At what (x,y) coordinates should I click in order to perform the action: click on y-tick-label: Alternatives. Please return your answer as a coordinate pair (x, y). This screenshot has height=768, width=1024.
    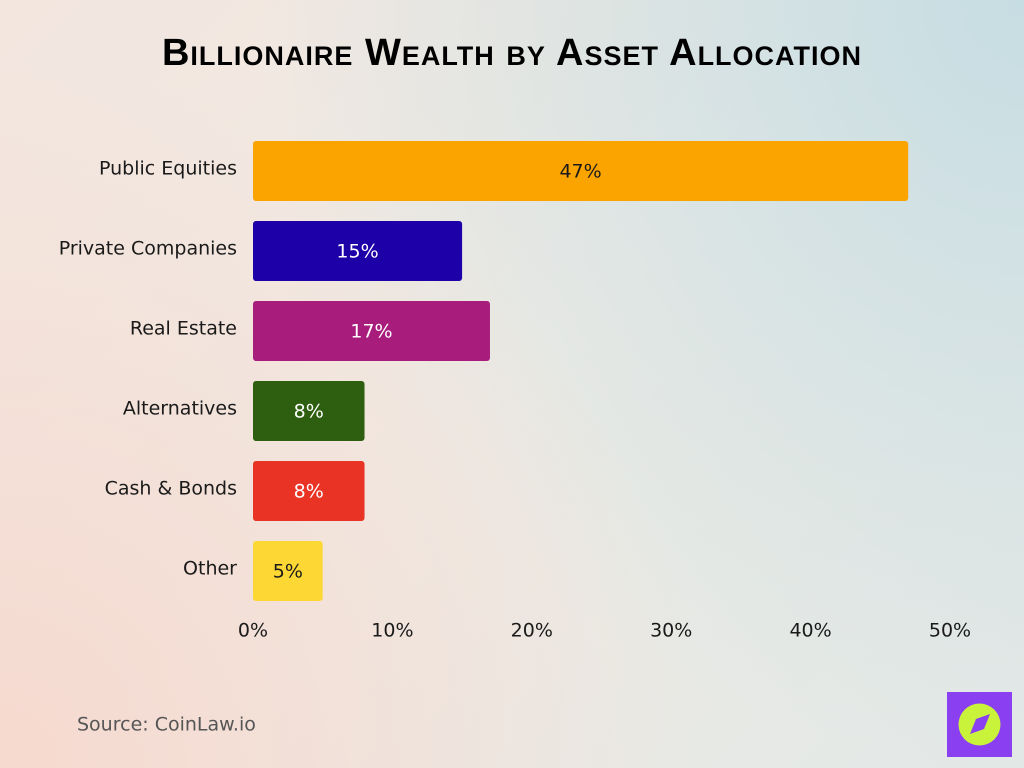
    Looking at the image, I should click on (180, 409).